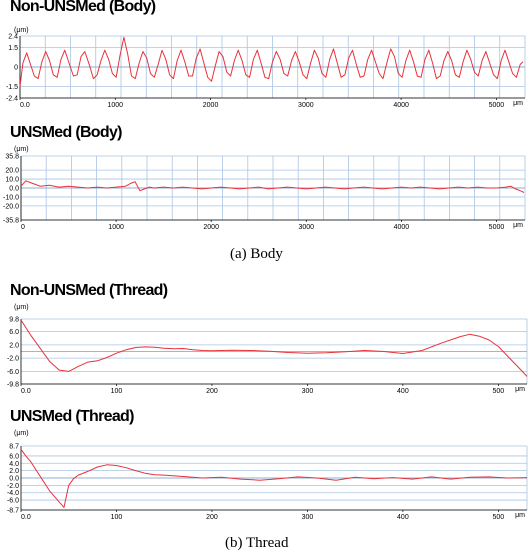  What do you see at coordinates (89, 290) in the screenshot?
I see `chart-title-thread-non-unsmed: Non-UNSMed (Thread)` at bounding box center [89, 290].